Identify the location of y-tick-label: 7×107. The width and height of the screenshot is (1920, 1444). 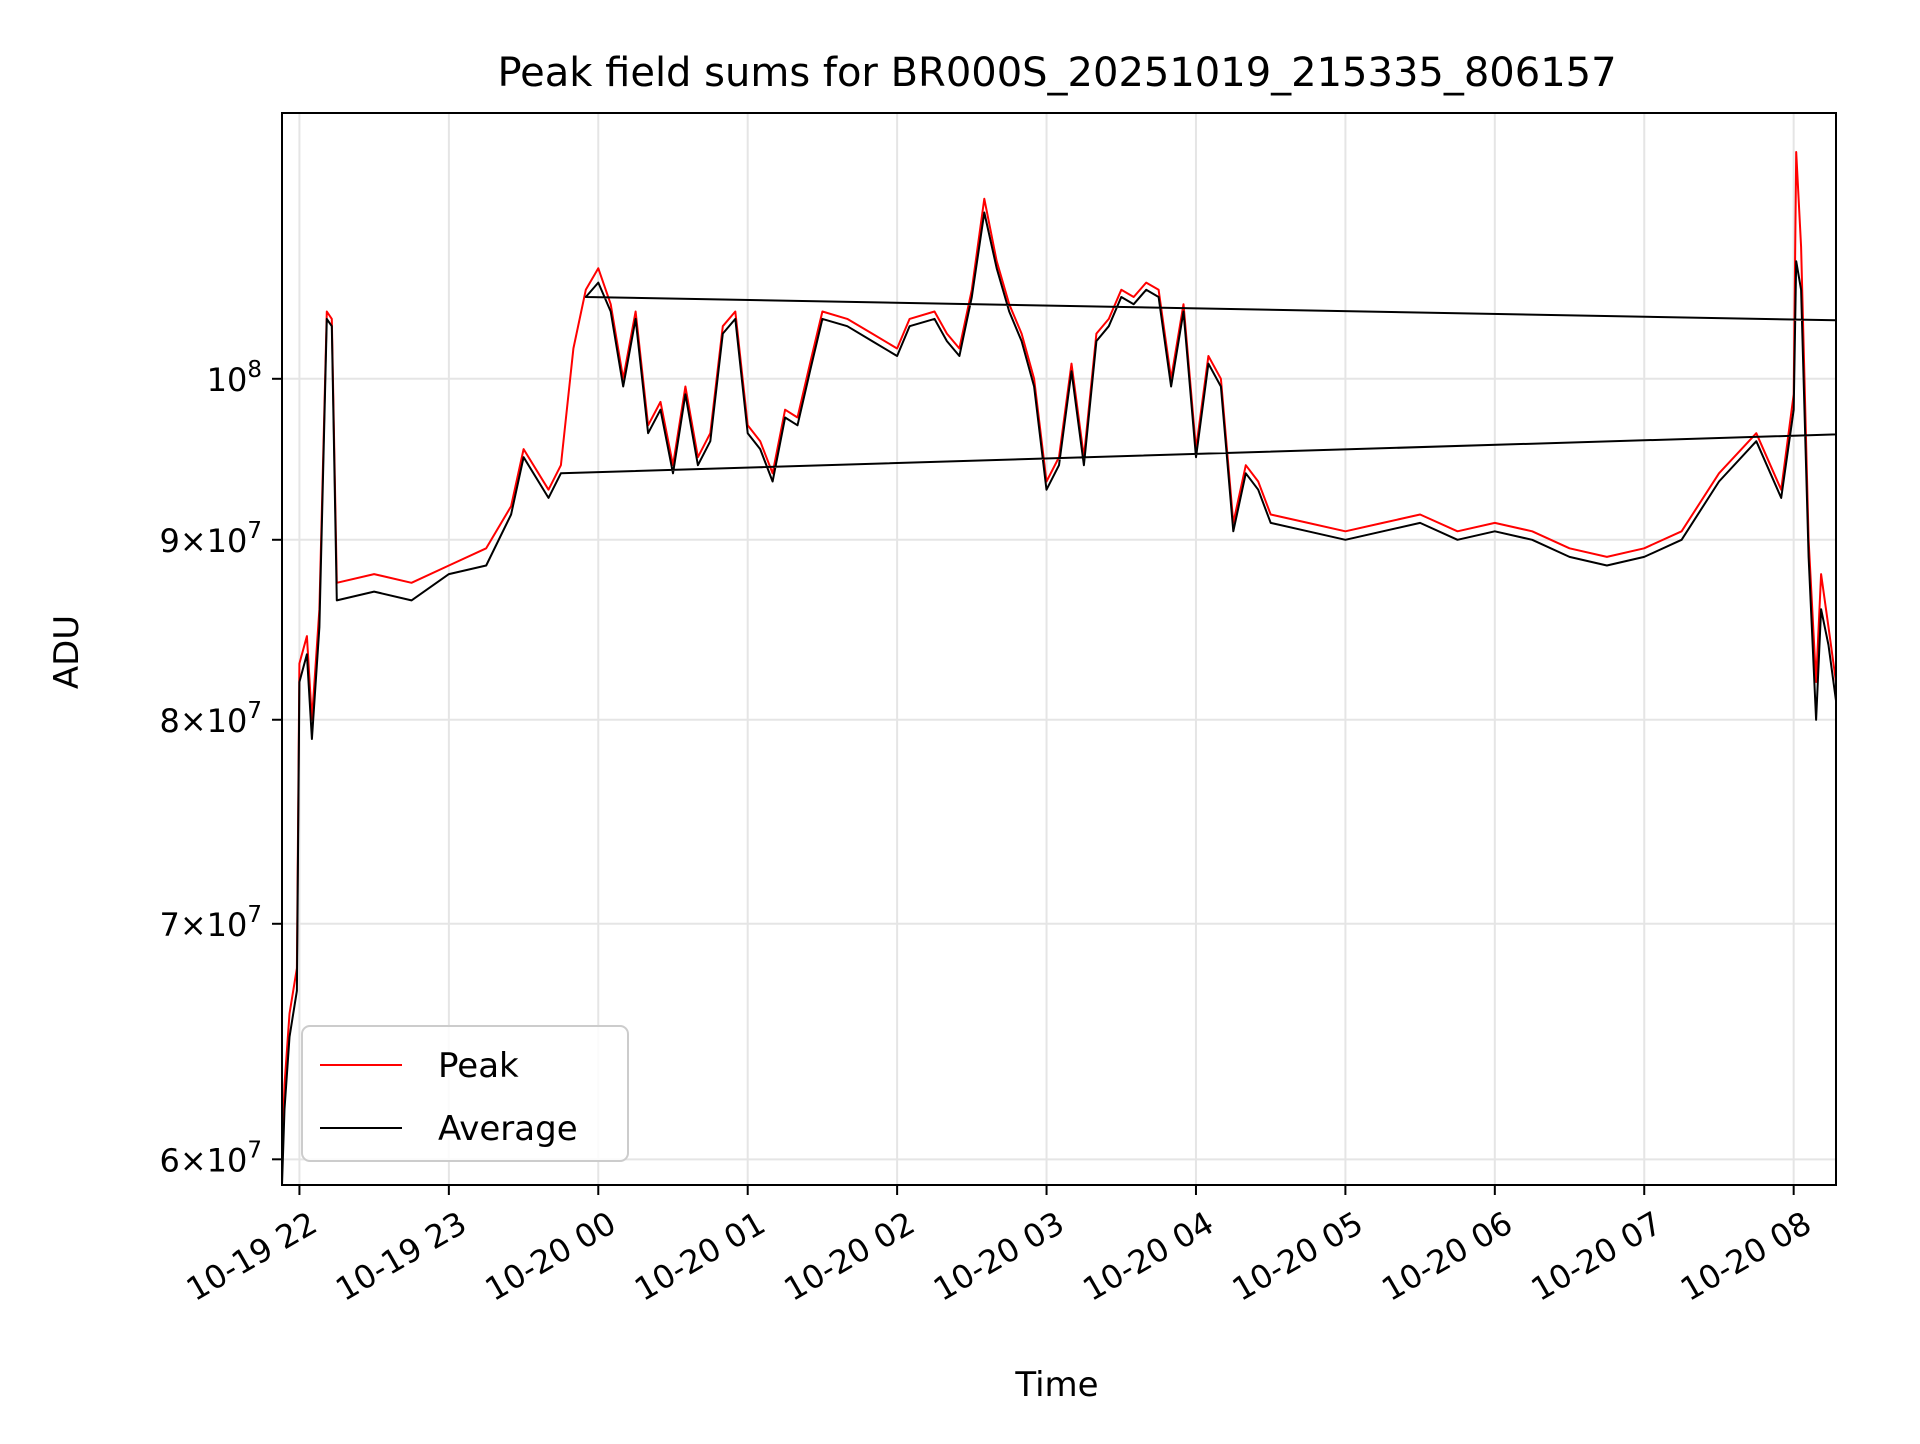
(210, 923).